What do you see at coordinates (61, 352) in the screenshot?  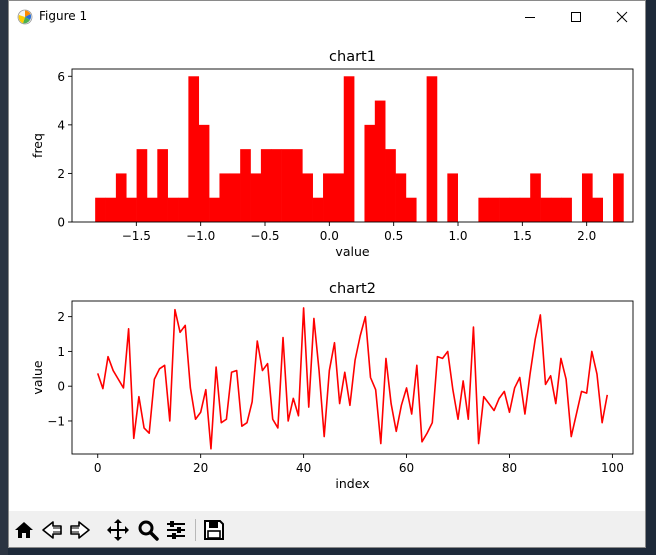 I see `y-tick-label: 1` at bounding box center [61, 352].